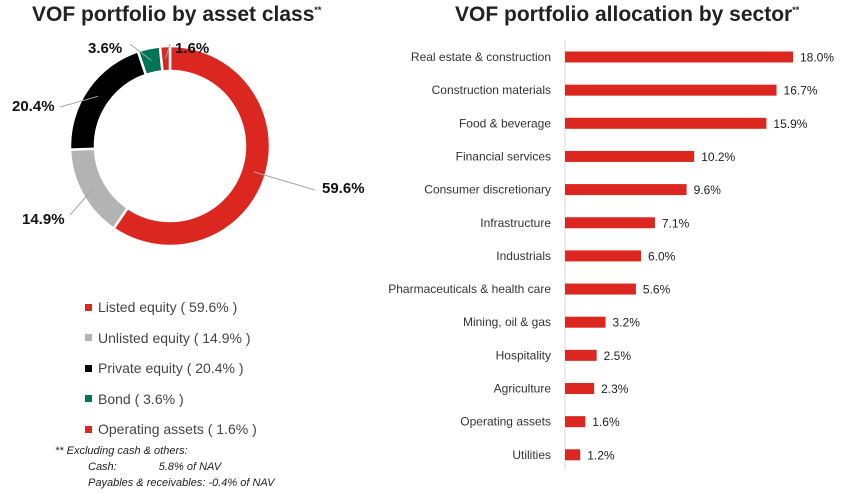 The image size is (842, 494). I want to click on bar-value-label: 1.6%, so click(606, 422).